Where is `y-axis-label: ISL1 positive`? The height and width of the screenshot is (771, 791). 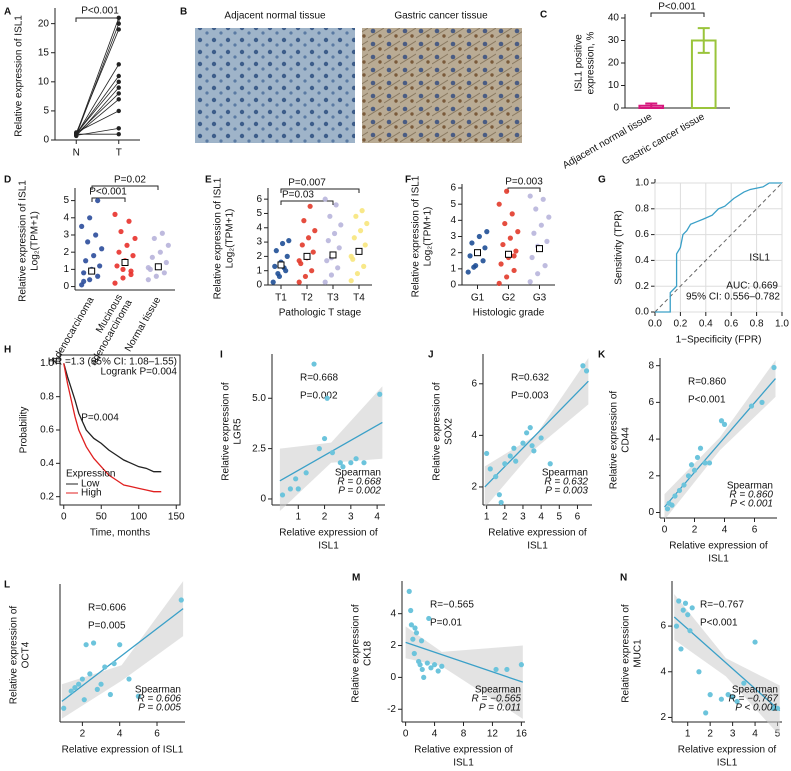
y-axis-label: ISL1 positive is located at coordinates (579, 63).